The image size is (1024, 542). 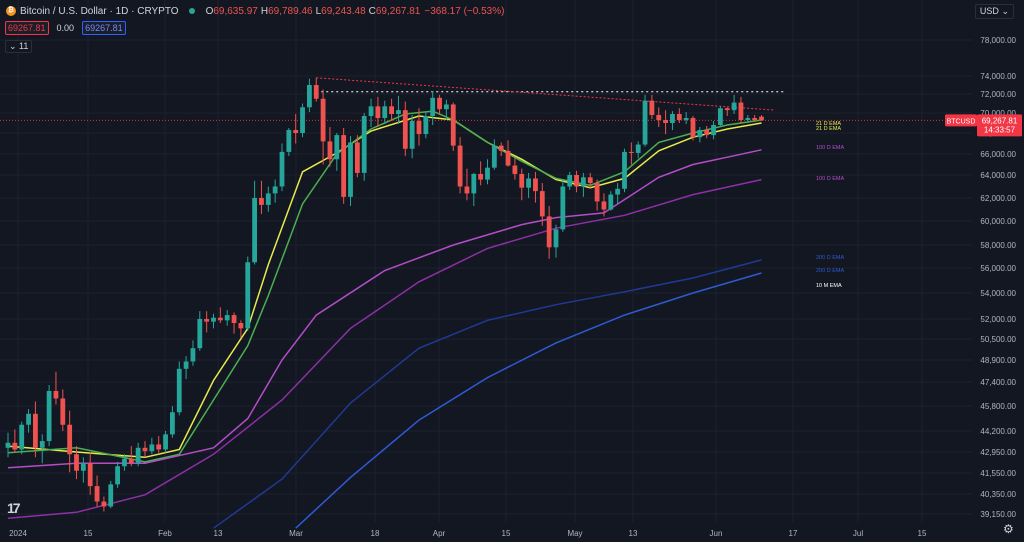 I want to click on close-label: C, so click(x=372, y=11).